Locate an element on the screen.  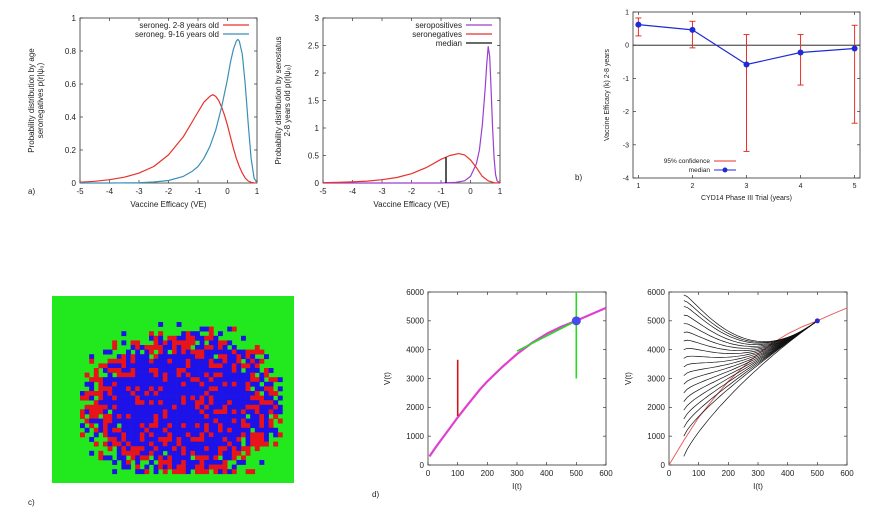
b-x-tick-label: 2 is located at coordinates (692, 186).